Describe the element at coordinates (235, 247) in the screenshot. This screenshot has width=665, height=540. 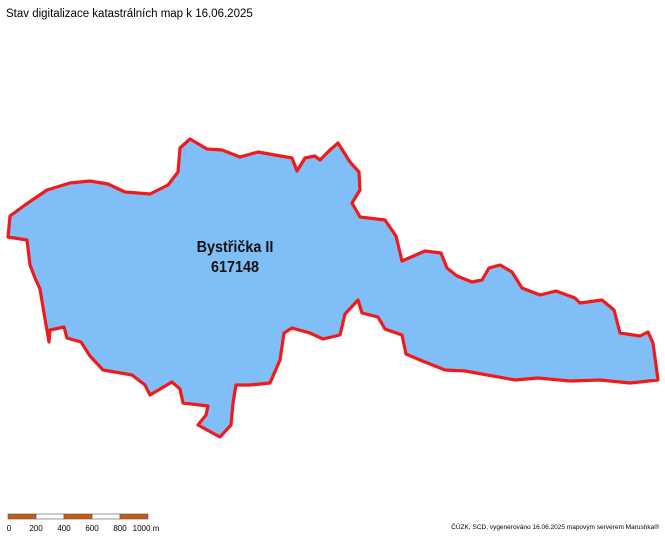
I see `territory-name: Bystřička II` at that location.